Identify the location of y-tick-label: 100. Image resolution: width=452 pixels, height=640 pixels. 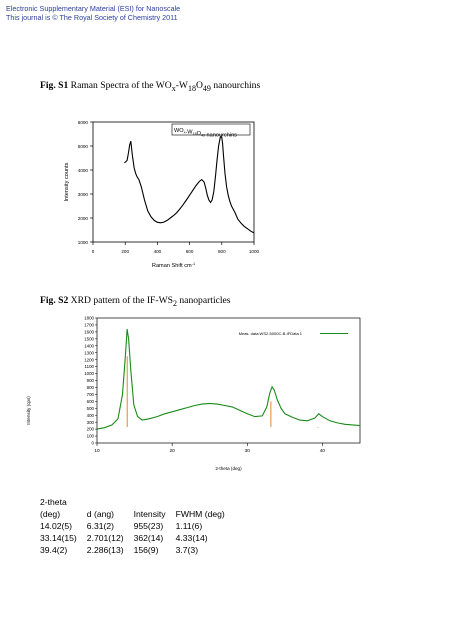
(91, 436).